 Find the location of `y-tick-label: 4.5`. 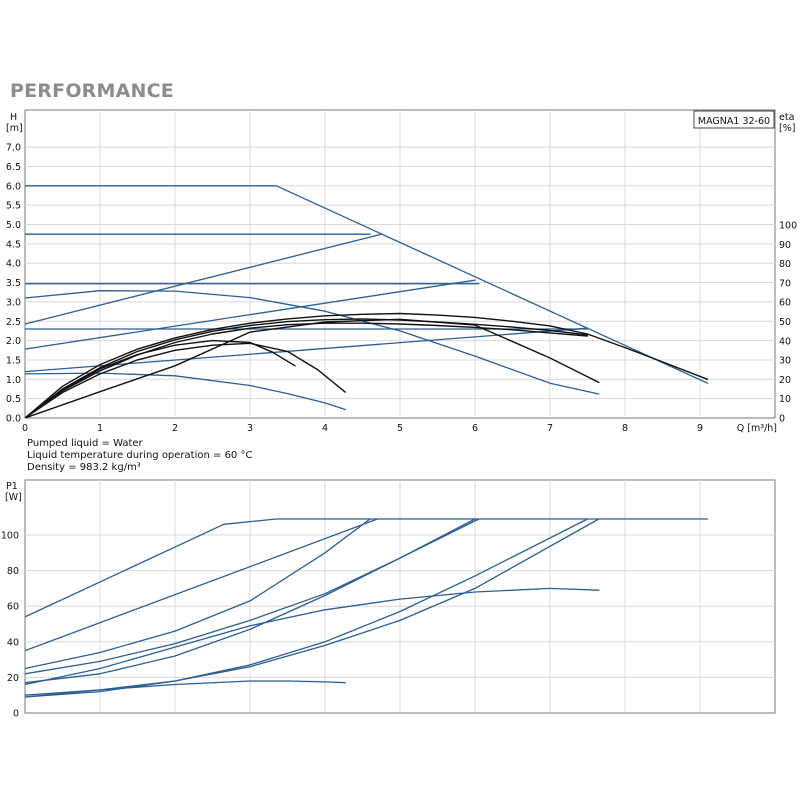

y-tick-label: 4.5 is located at coordinates (13, 244).